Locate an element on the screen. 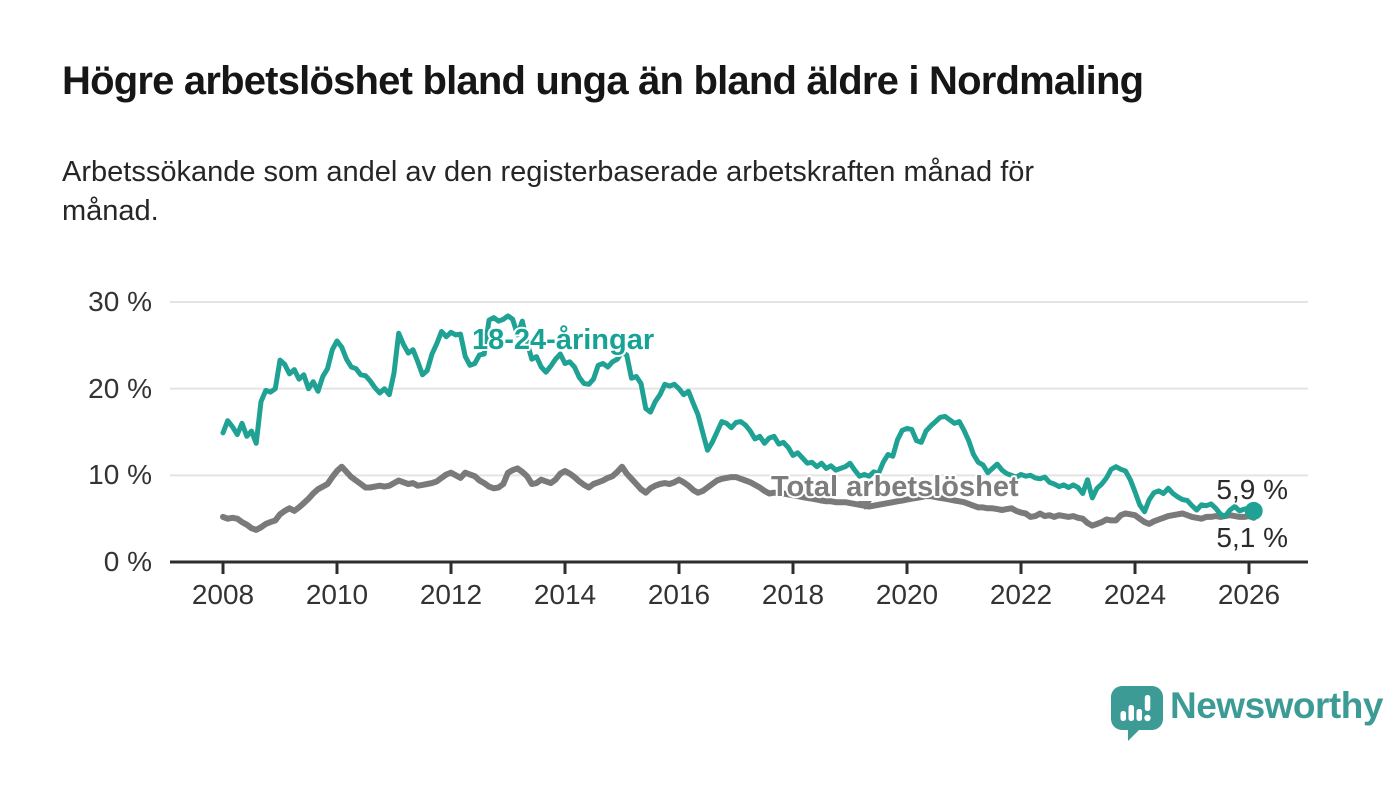 The width and height of the screenshot is (1400, 794). x-tick-label-2008: 2008 is located at coordinates (223, 594).